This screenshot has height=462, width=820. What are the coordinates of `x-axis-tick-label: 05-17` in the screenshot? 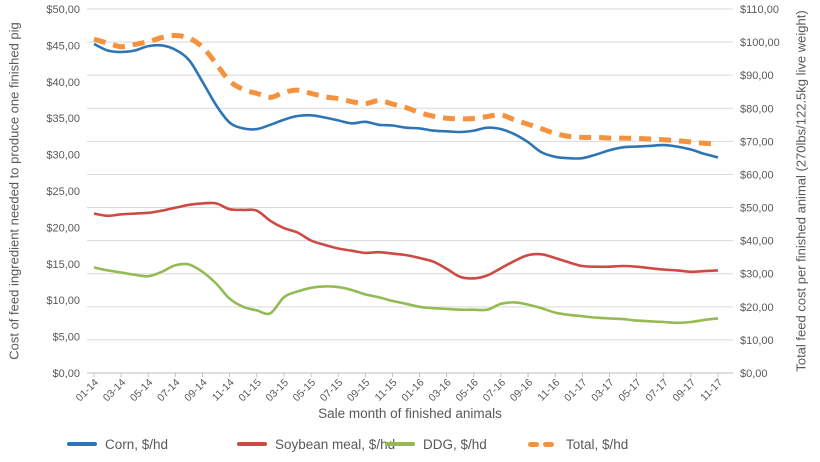 It's located at (630, 391).